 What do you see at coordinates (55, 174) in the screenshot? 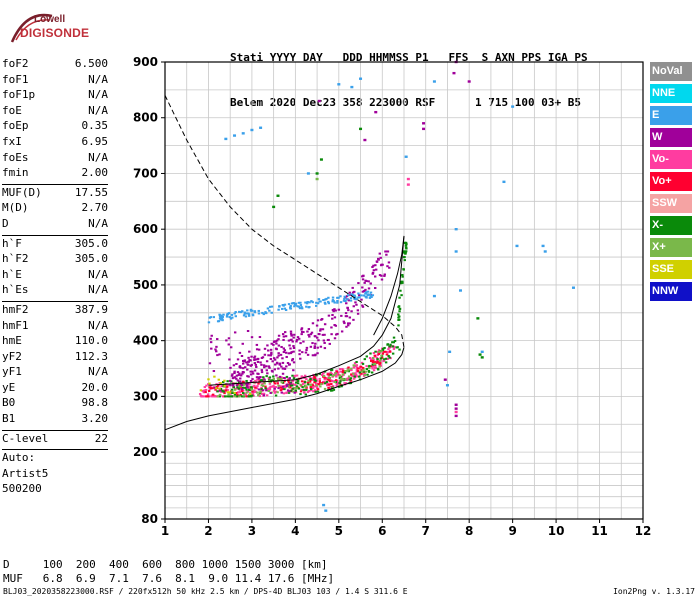
I see `param-row: fmin 2.00` at bounding box center [55, 174].